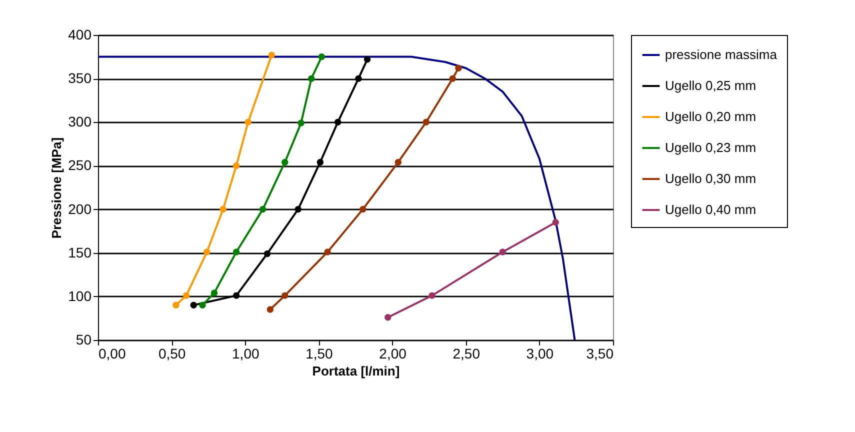 The width and height of the screenshot is (855, 432). What do you see at coordinates (356, 371) in the screenshot?
I see `x-axis-title: Portata [l/min]` at bounding box center [356, 371].